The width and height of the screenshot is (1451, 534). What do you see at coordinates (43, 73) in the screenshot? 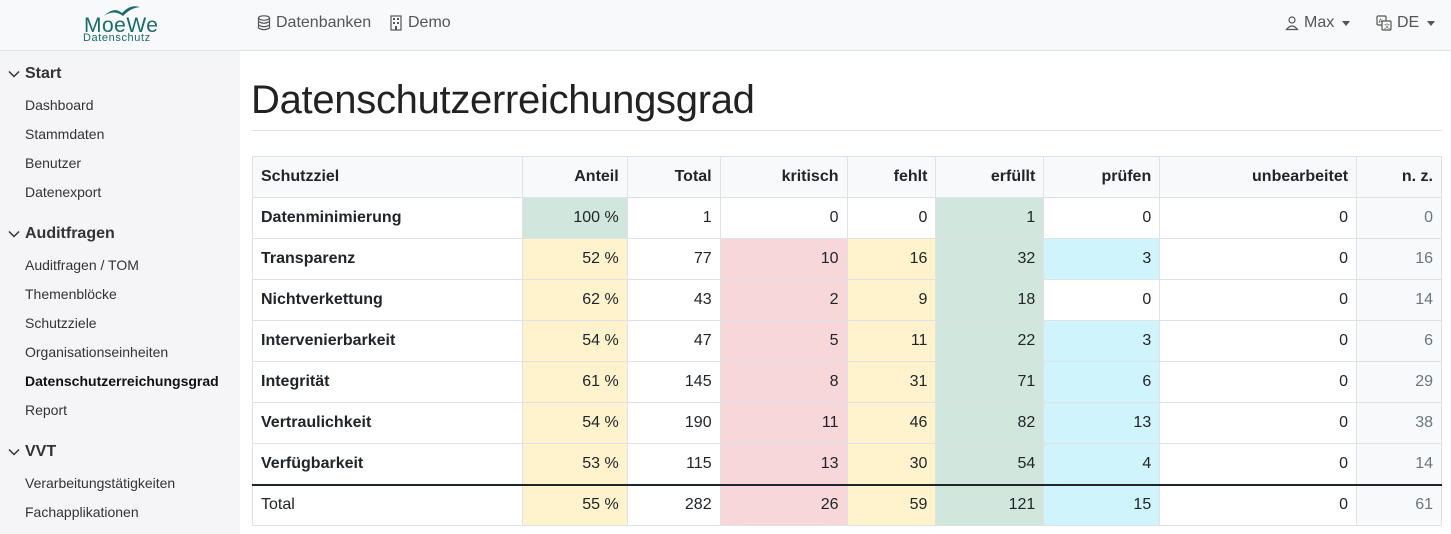
I see `sidebar-section-label: Start` at bounding box center [43, 73].